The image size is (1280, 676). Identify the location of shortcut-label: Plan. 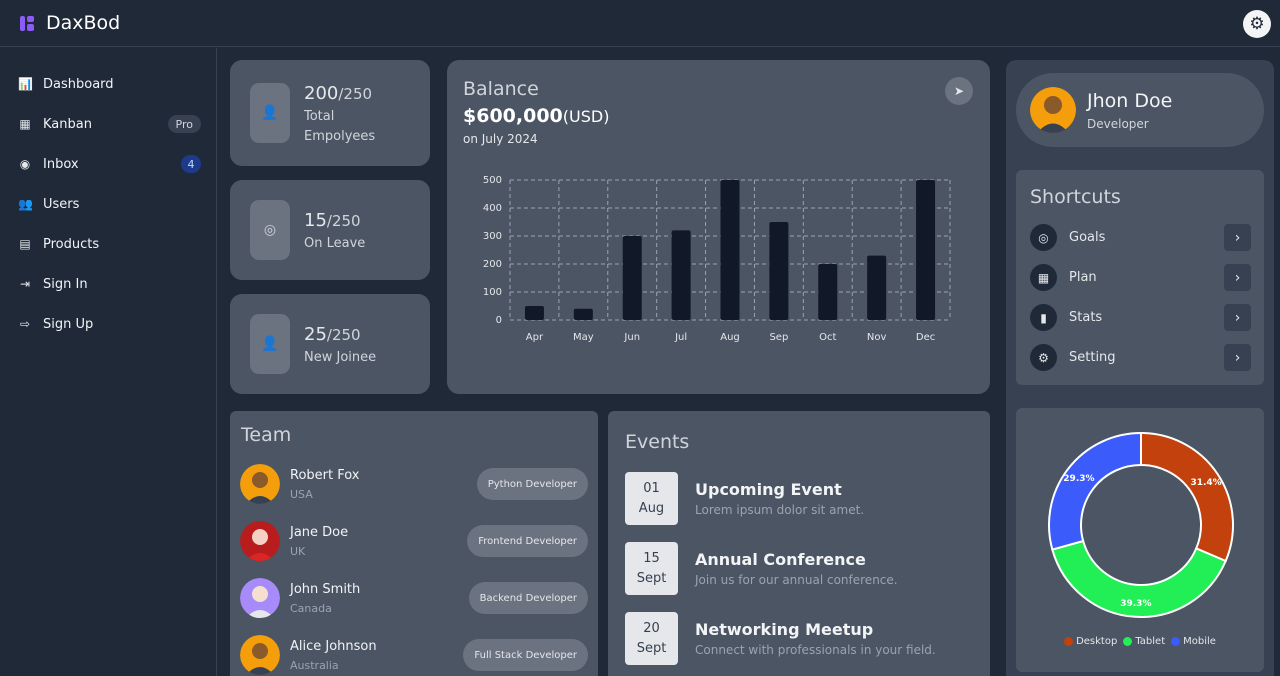
(1083, 277).